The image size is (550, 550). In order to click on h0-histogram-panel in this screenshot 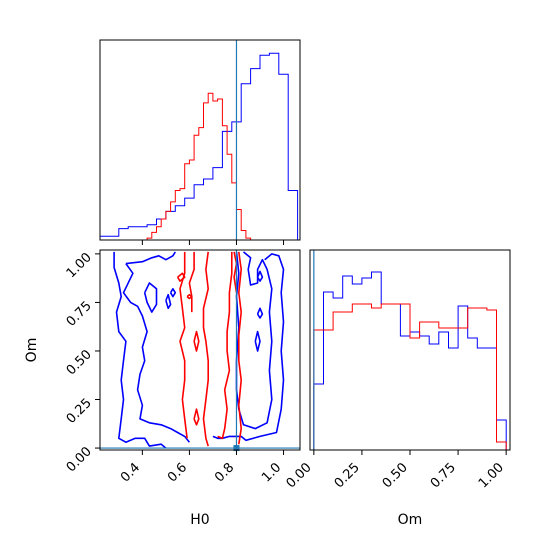, I will do `click(200, 142)`.